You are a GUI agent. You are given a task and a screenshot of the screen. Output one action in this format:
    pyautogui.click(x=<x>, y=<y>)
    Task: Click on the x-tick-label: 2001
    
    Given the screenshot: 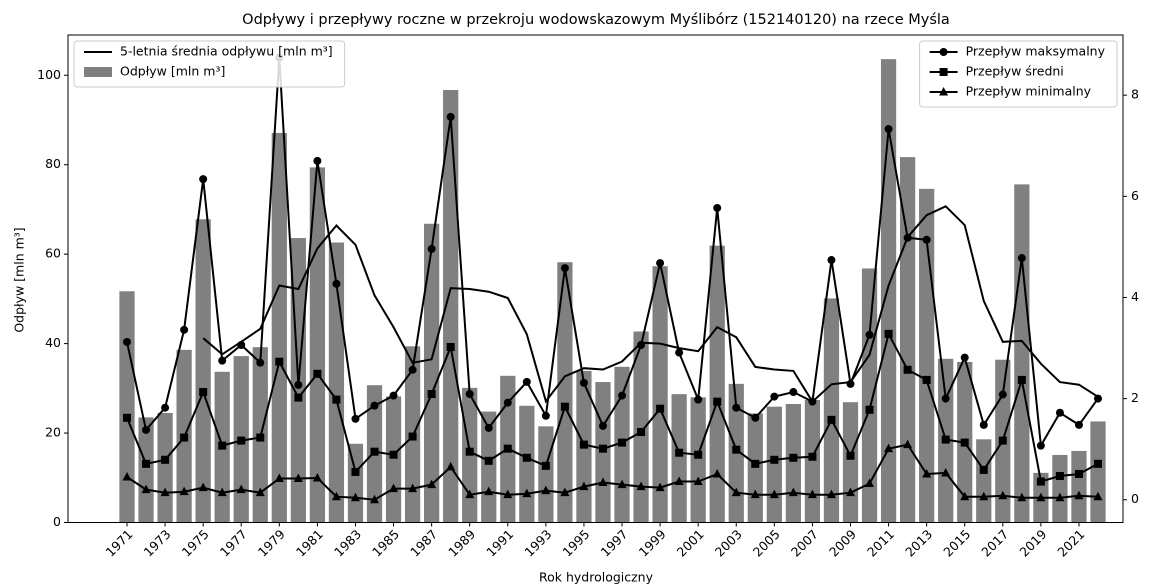 What is the action you would take?
    pyautogui.click(x=690, y=542)
    